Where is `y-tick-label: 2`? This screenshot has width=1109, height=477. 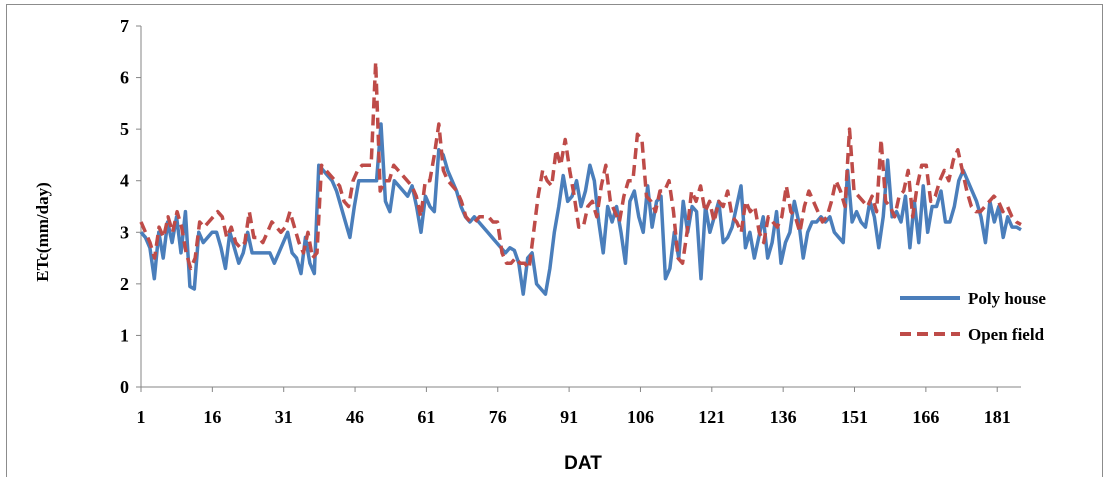 y-tick-label: 2 is located at coordinates (124, 284).